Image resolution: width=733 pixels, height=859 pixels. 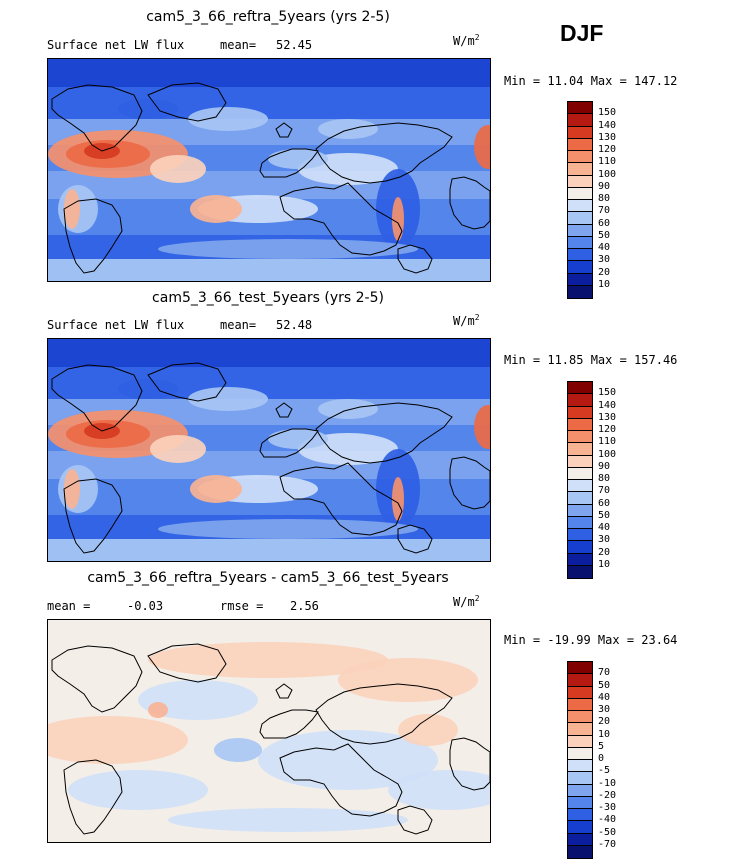 I want to click on panel-1-field-label: Surface net LW flux, so click(x=116, y=45).